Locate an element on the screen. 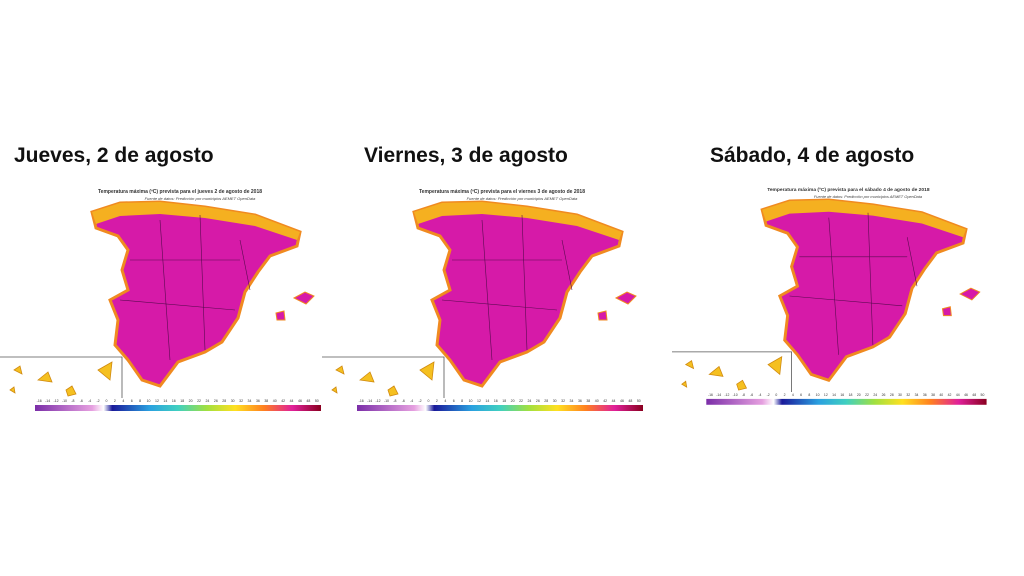 Image resolution: width=1024 pixels, height=576 pixels. legend-tick-label: 24 is located at coordinates (875, 395).